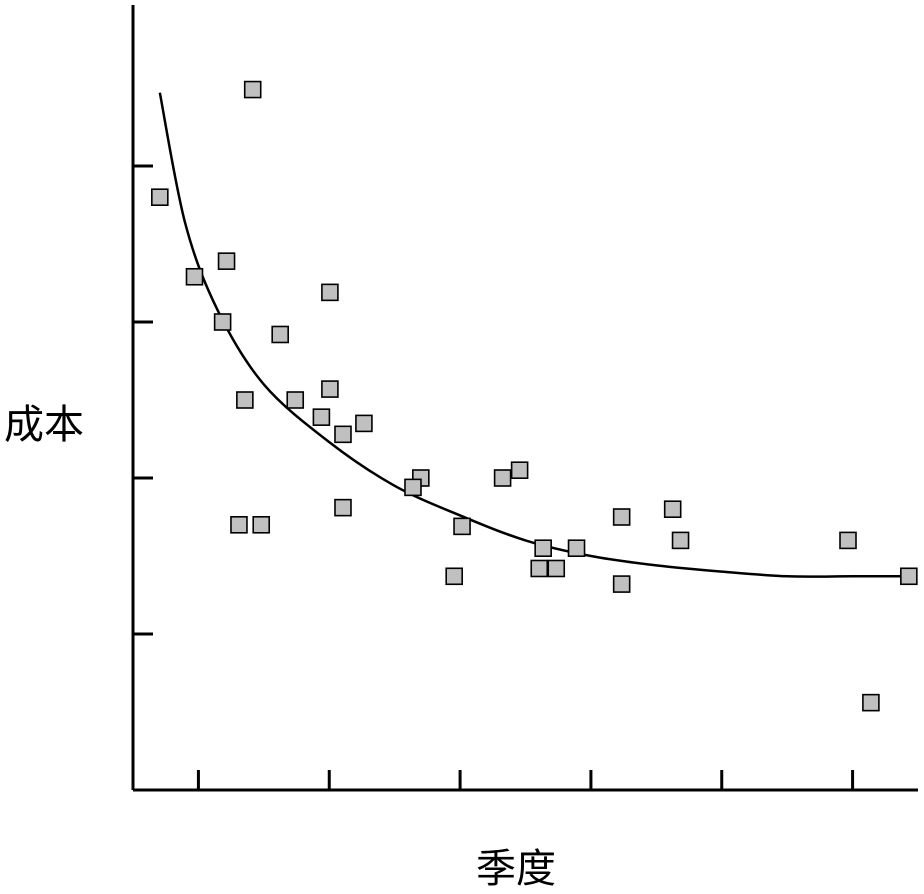  What do you see at coordinates (516, 869) in the screenshot?
I see `x-axis-label: 季度` at bounding box center [516, 869].